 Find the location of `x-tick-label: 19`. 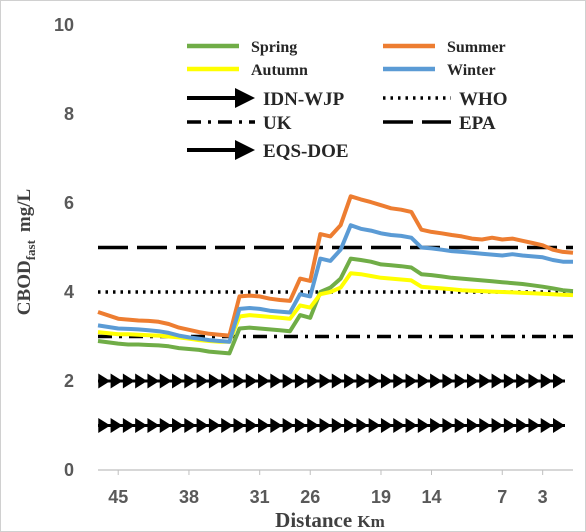

x-tick-label: 19 is located at coordinates (381, 497).